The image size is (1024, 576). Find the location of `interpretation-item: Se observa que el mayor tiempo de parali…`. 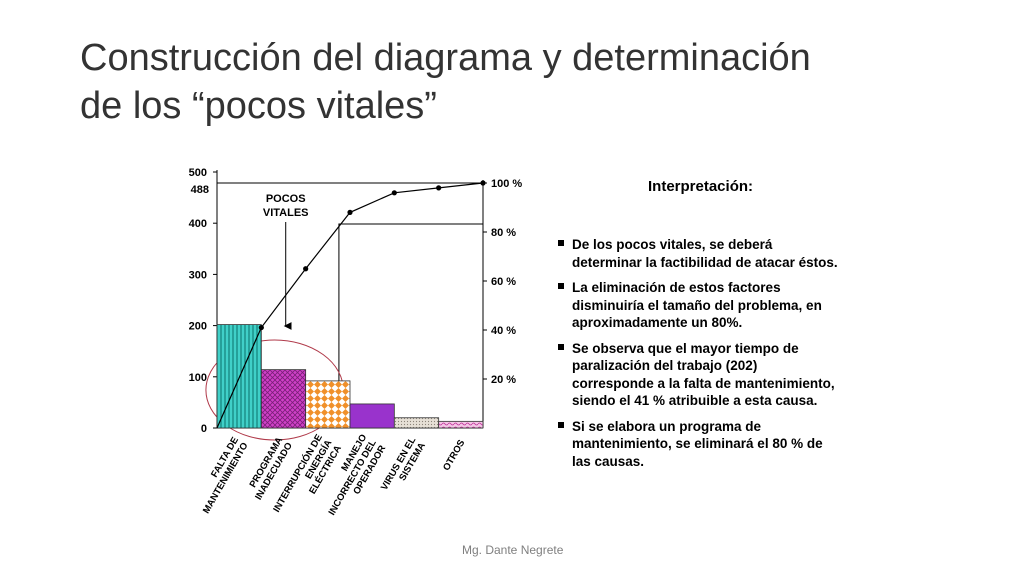

interpretation-item: Se observa que el mayor tiempo de parali… is located at coordinates (698, 375).